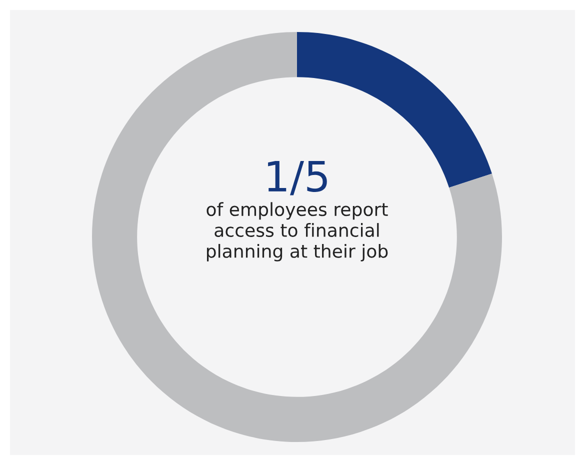 Image resolution: width=581 pixels, height=465 pixels. Describe the element at coordinates (297, 232) in the screenshot. I see `text: of employees report access to financial planning at their job` at that location.